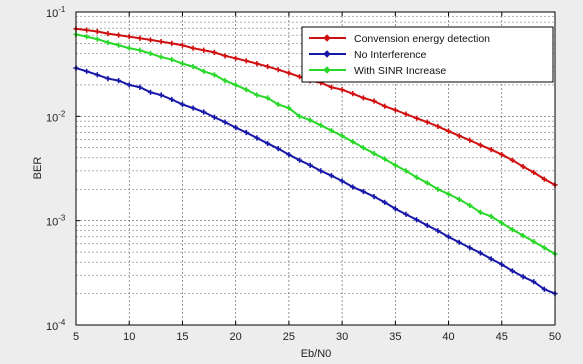  What do you see at coordinates (76, 337) in the screenshot?
I see `x-tick-label: 5` at bounding box center [76, 337].